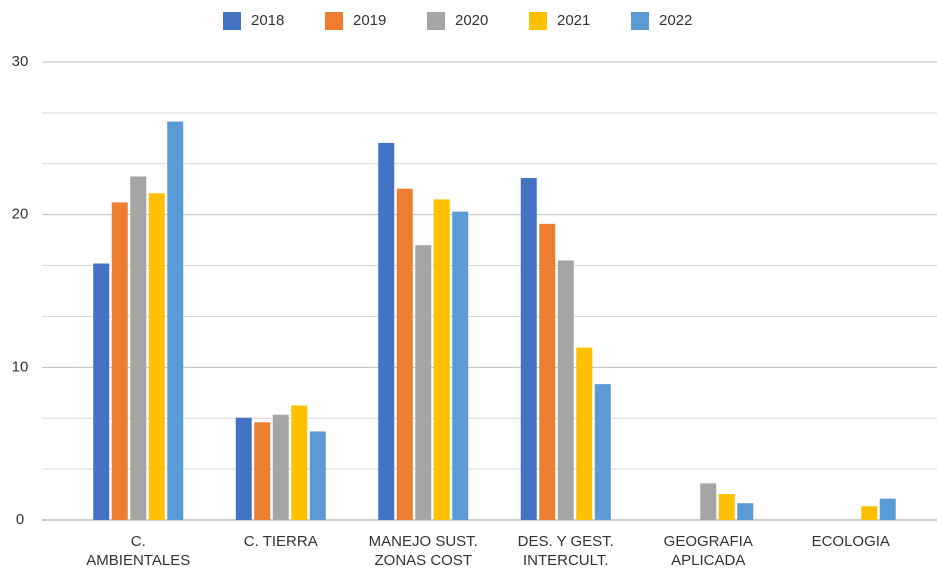 Image resolution: width=937 pixels, height=571 pixels. I want to click on x-tick-label: DES. Y GEST. INTERCULT., so click(566, 551).